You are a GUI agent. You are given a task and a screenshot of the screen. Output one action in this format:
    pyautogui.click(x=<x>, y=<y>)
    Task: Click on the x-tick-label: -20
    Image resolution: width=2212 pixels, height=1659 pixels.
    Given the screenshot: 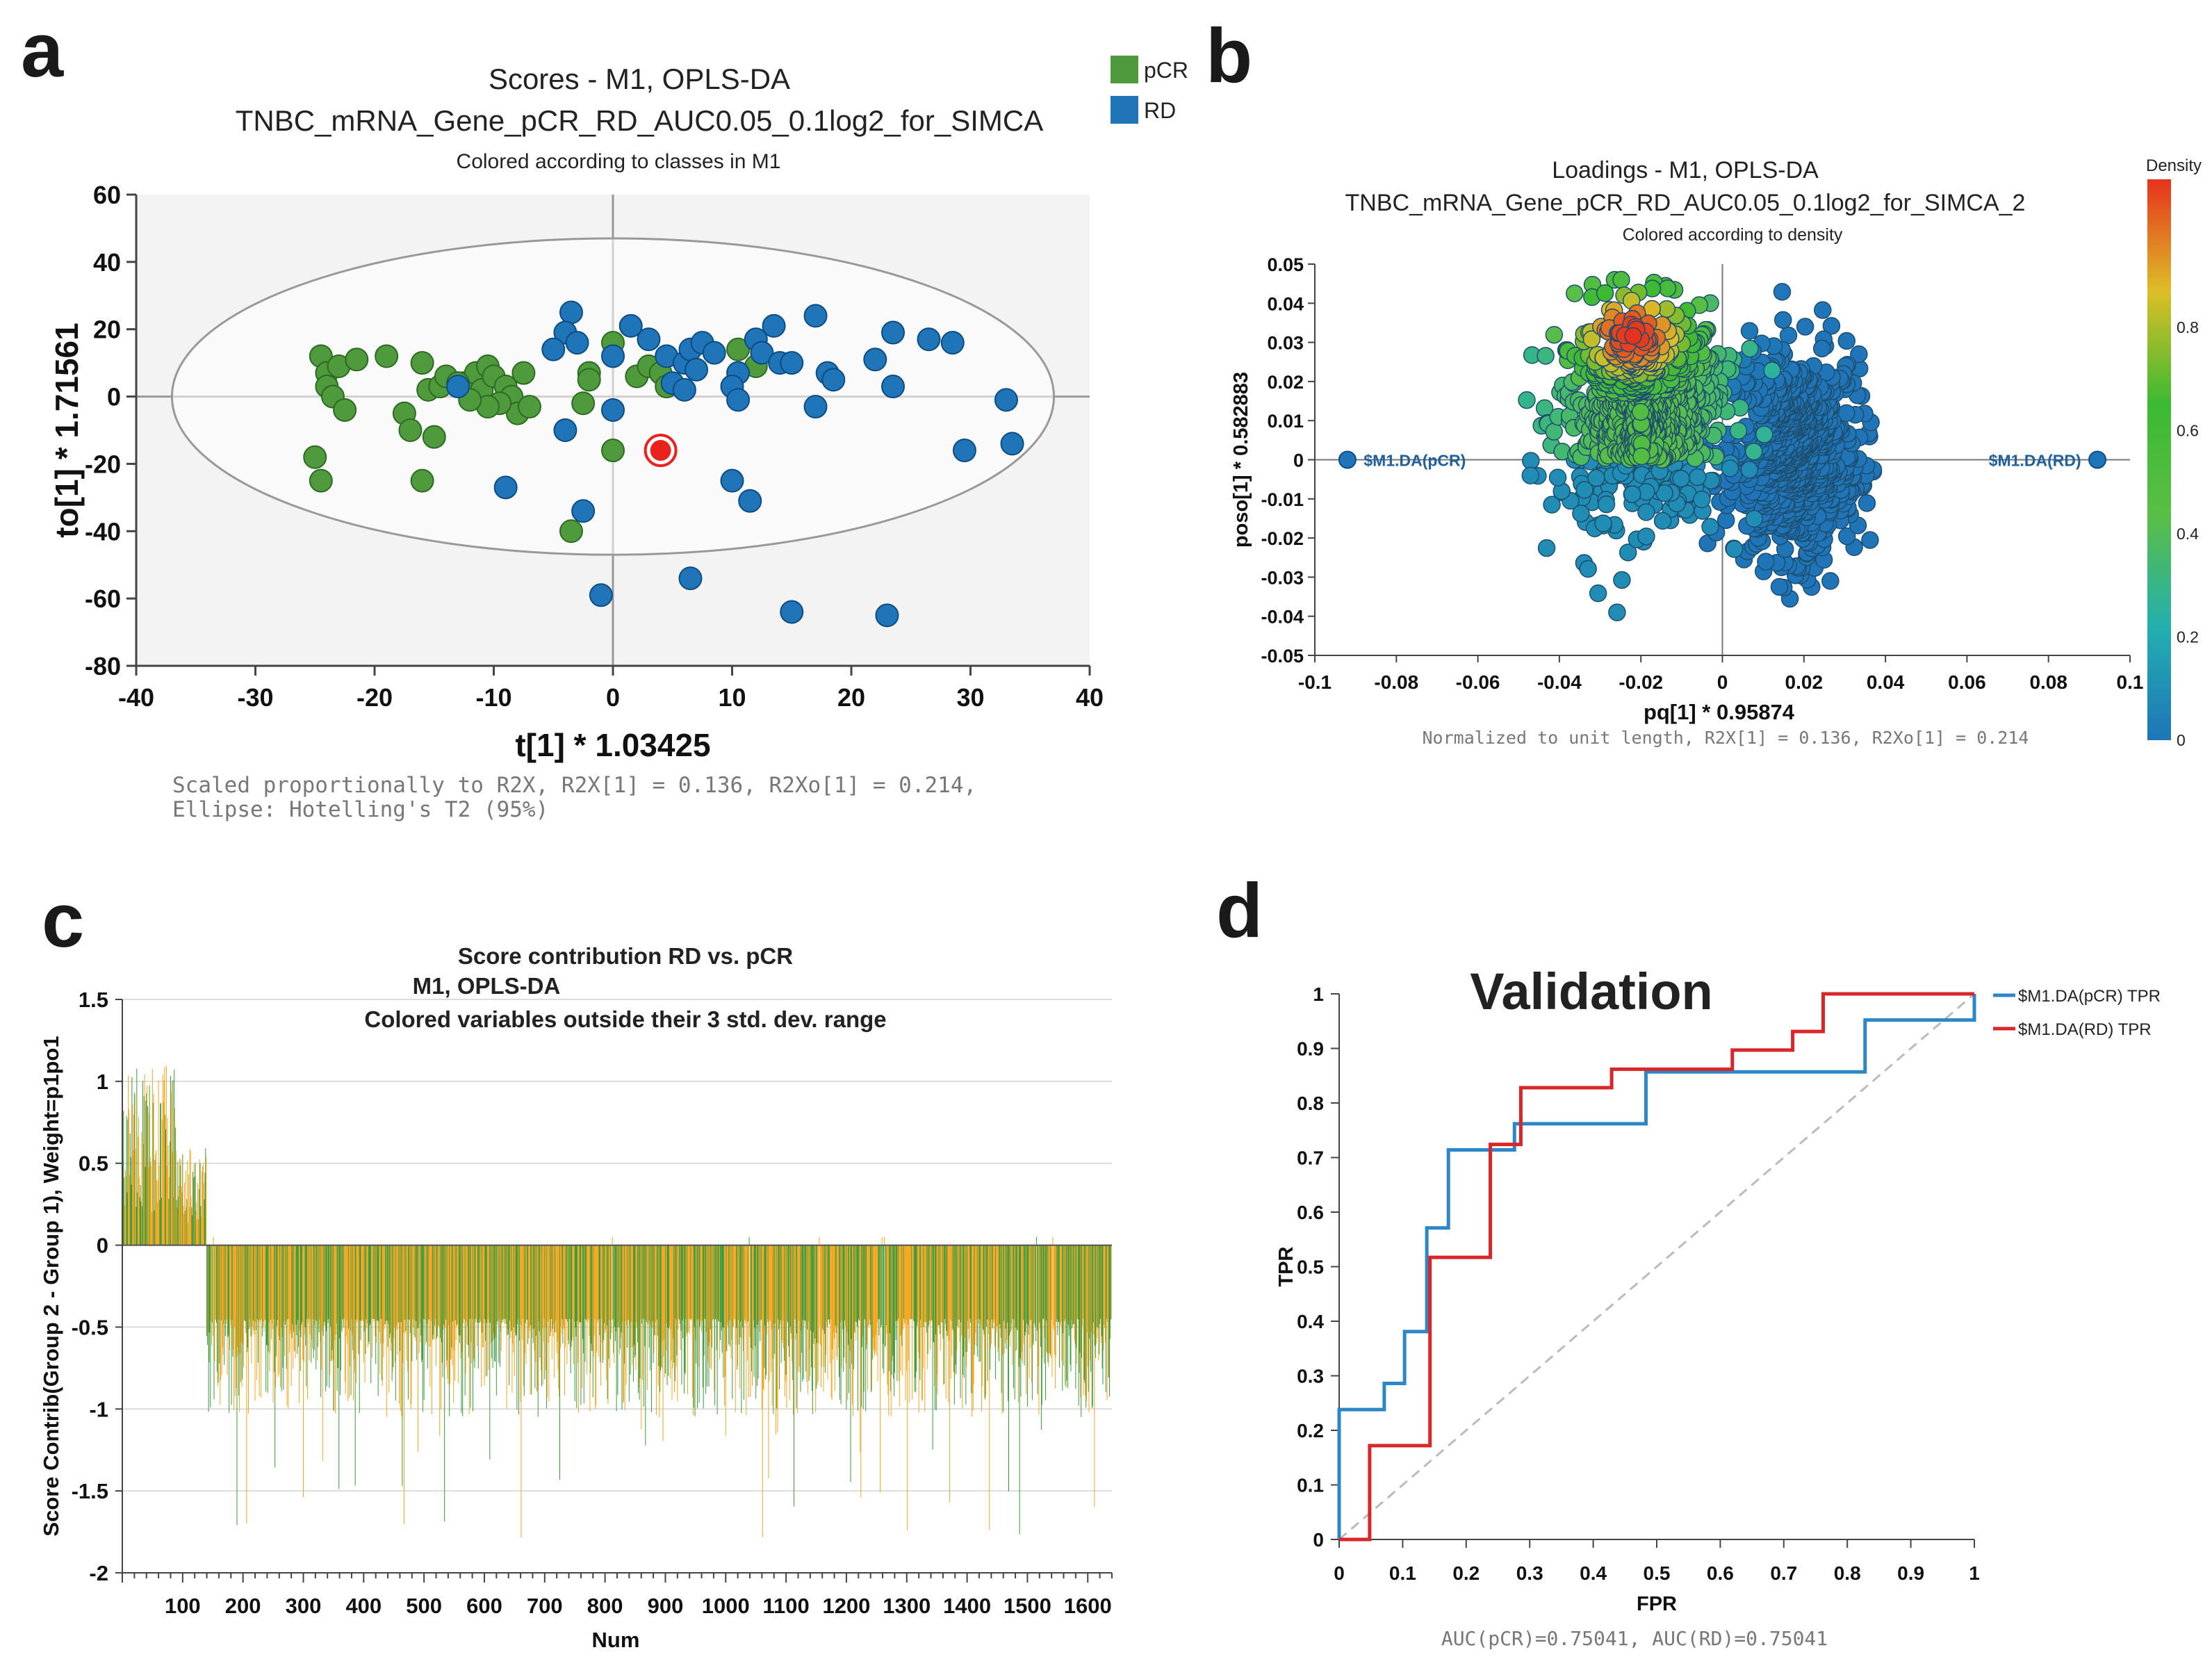 What is the action you would take?
    pyautogui.click(x=375, y=697)
    